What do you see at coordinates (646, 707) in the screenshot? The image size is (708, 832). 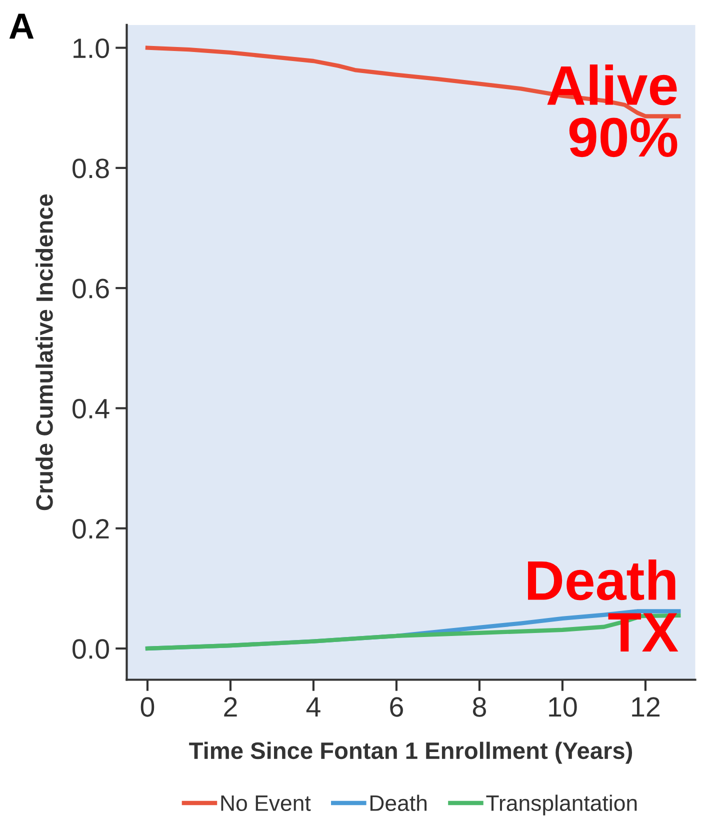 I see `x-tick-label: 12` at bounding box center [646, 707].